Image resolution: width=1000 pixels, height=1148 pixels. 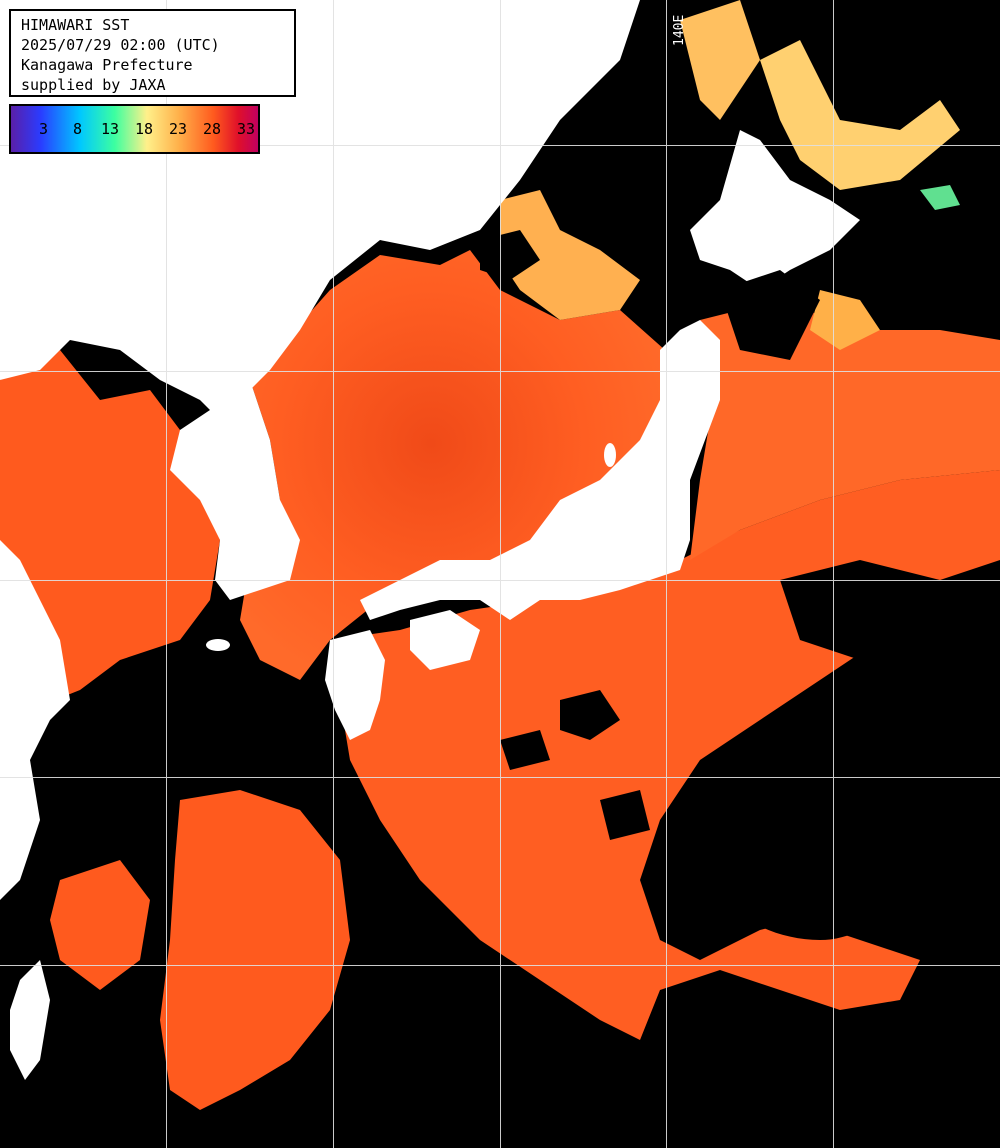 I want to click on product-title: HIMAWARI SST, so click(x=75, y=25).